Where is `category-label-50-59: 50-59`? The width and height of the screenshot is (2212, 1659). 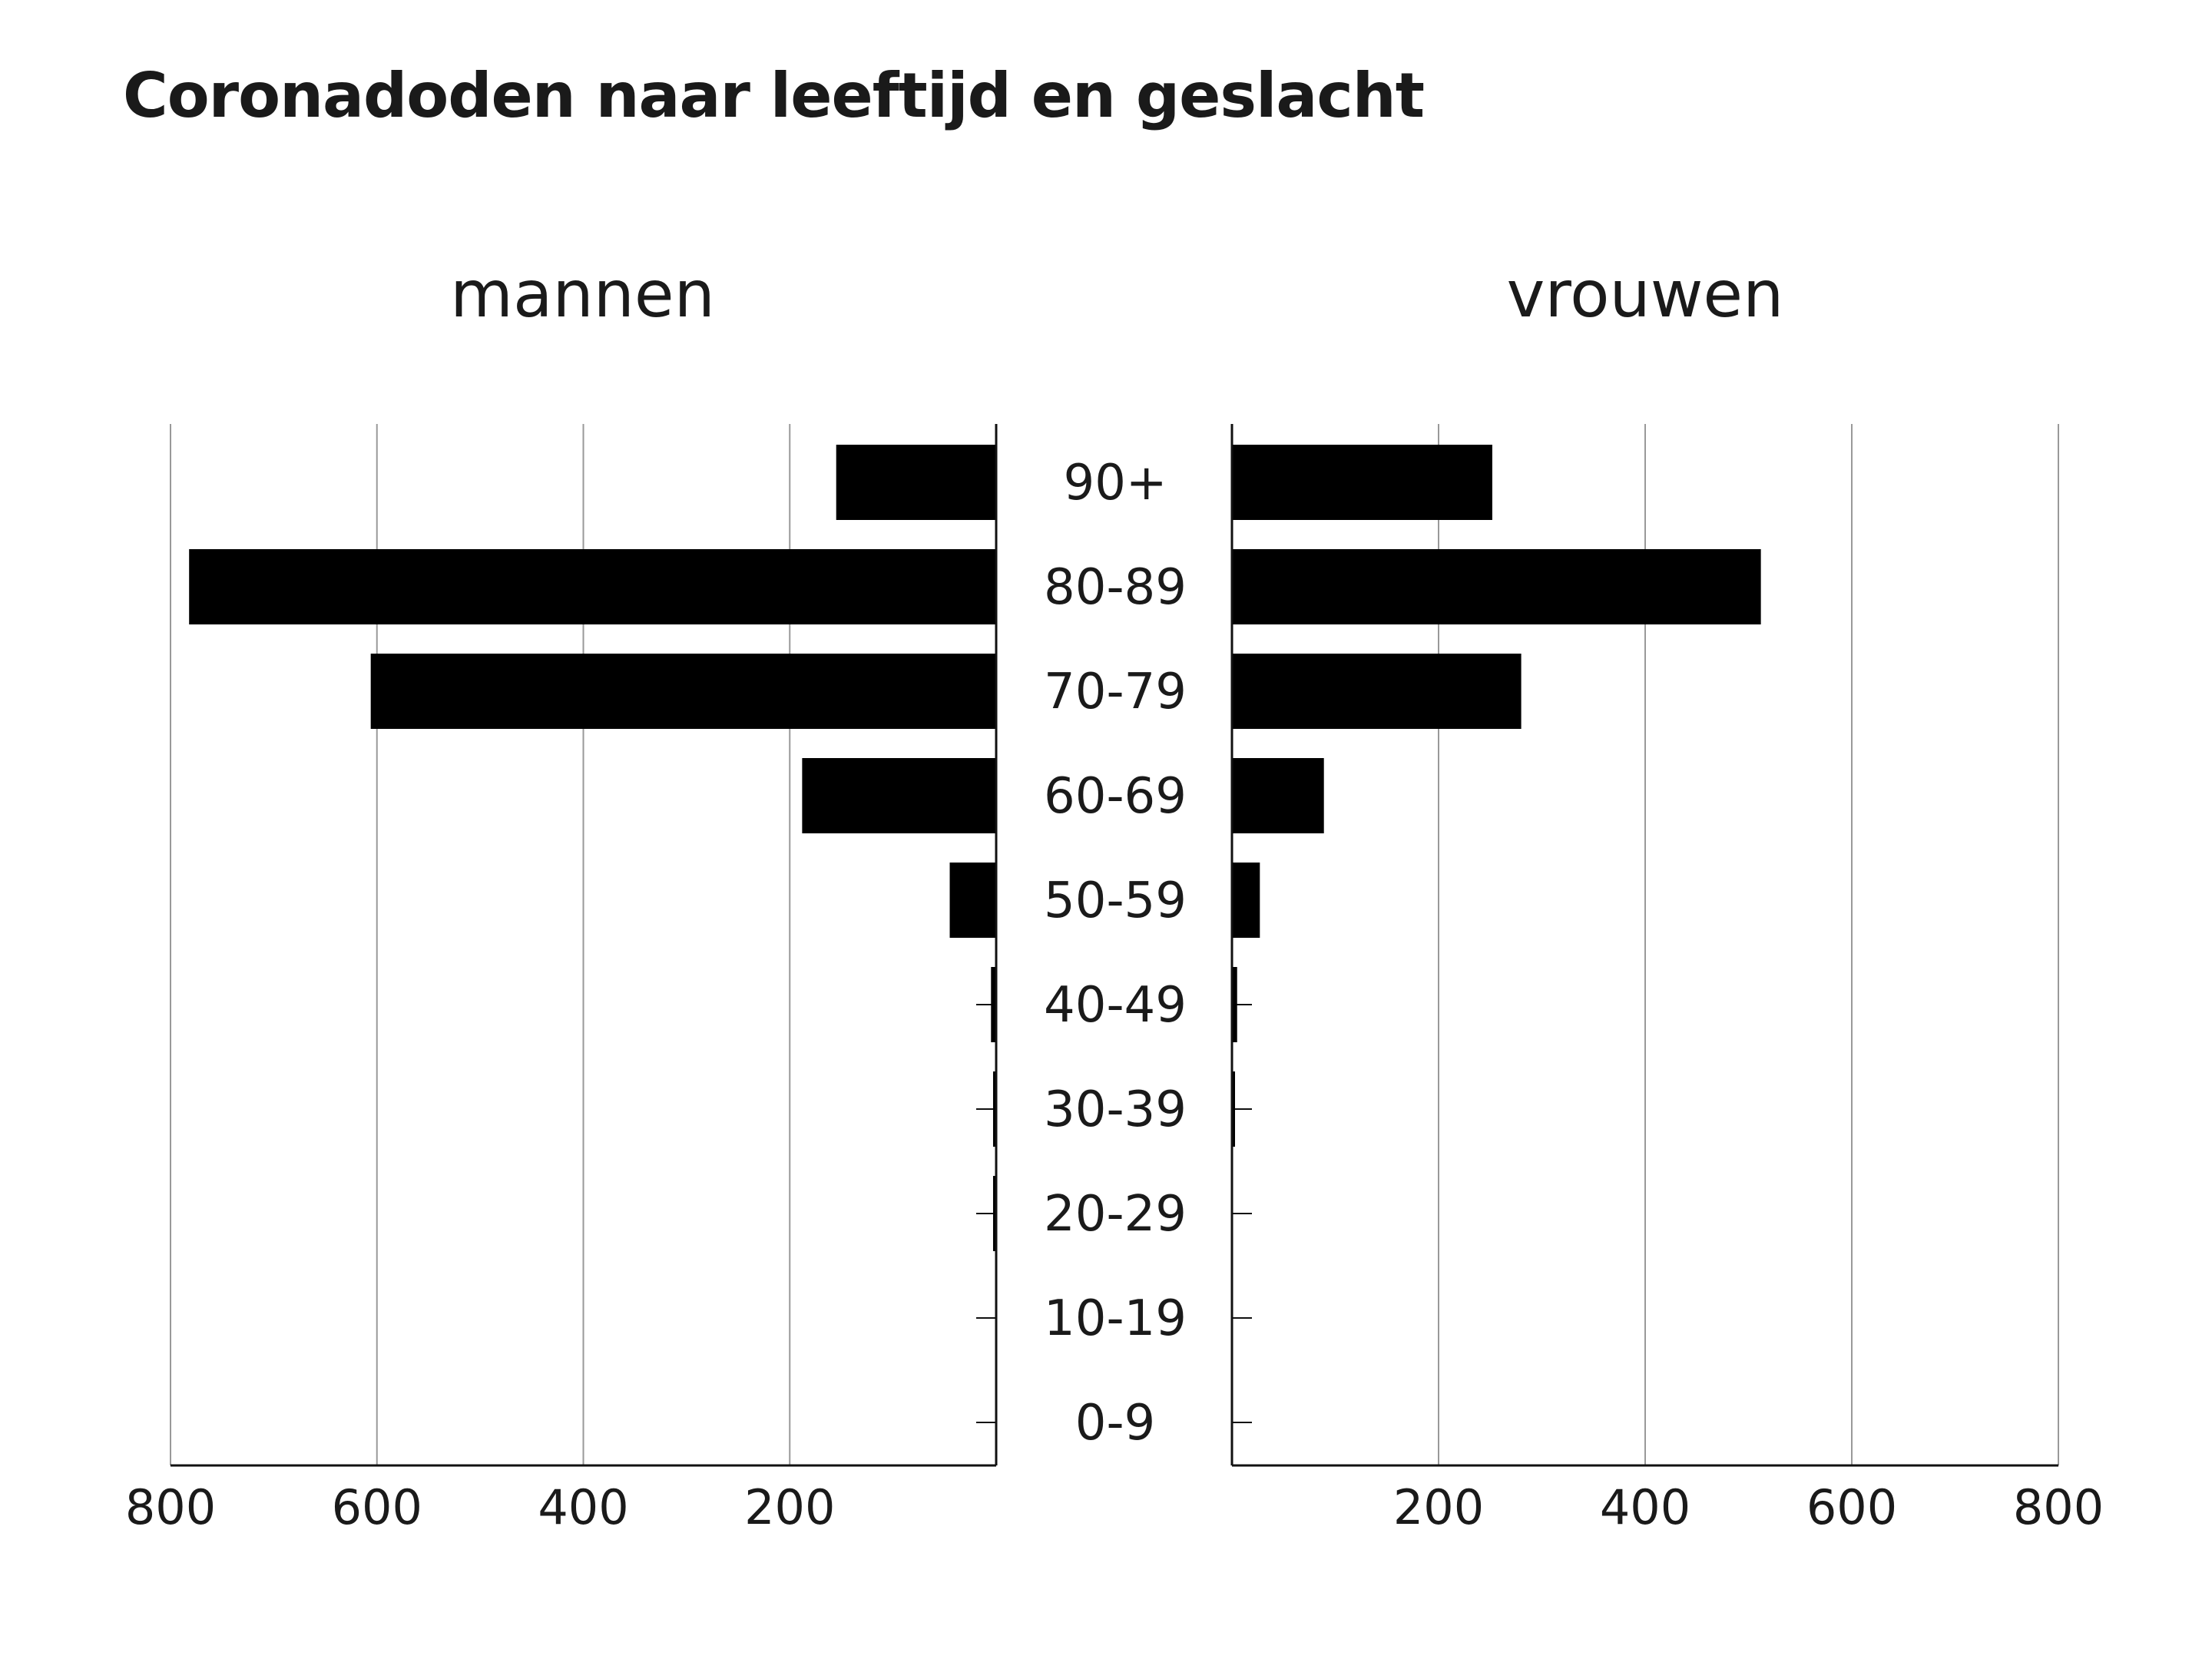 category-label-50-59: 50-59 is located at coordinates (1115, 901).